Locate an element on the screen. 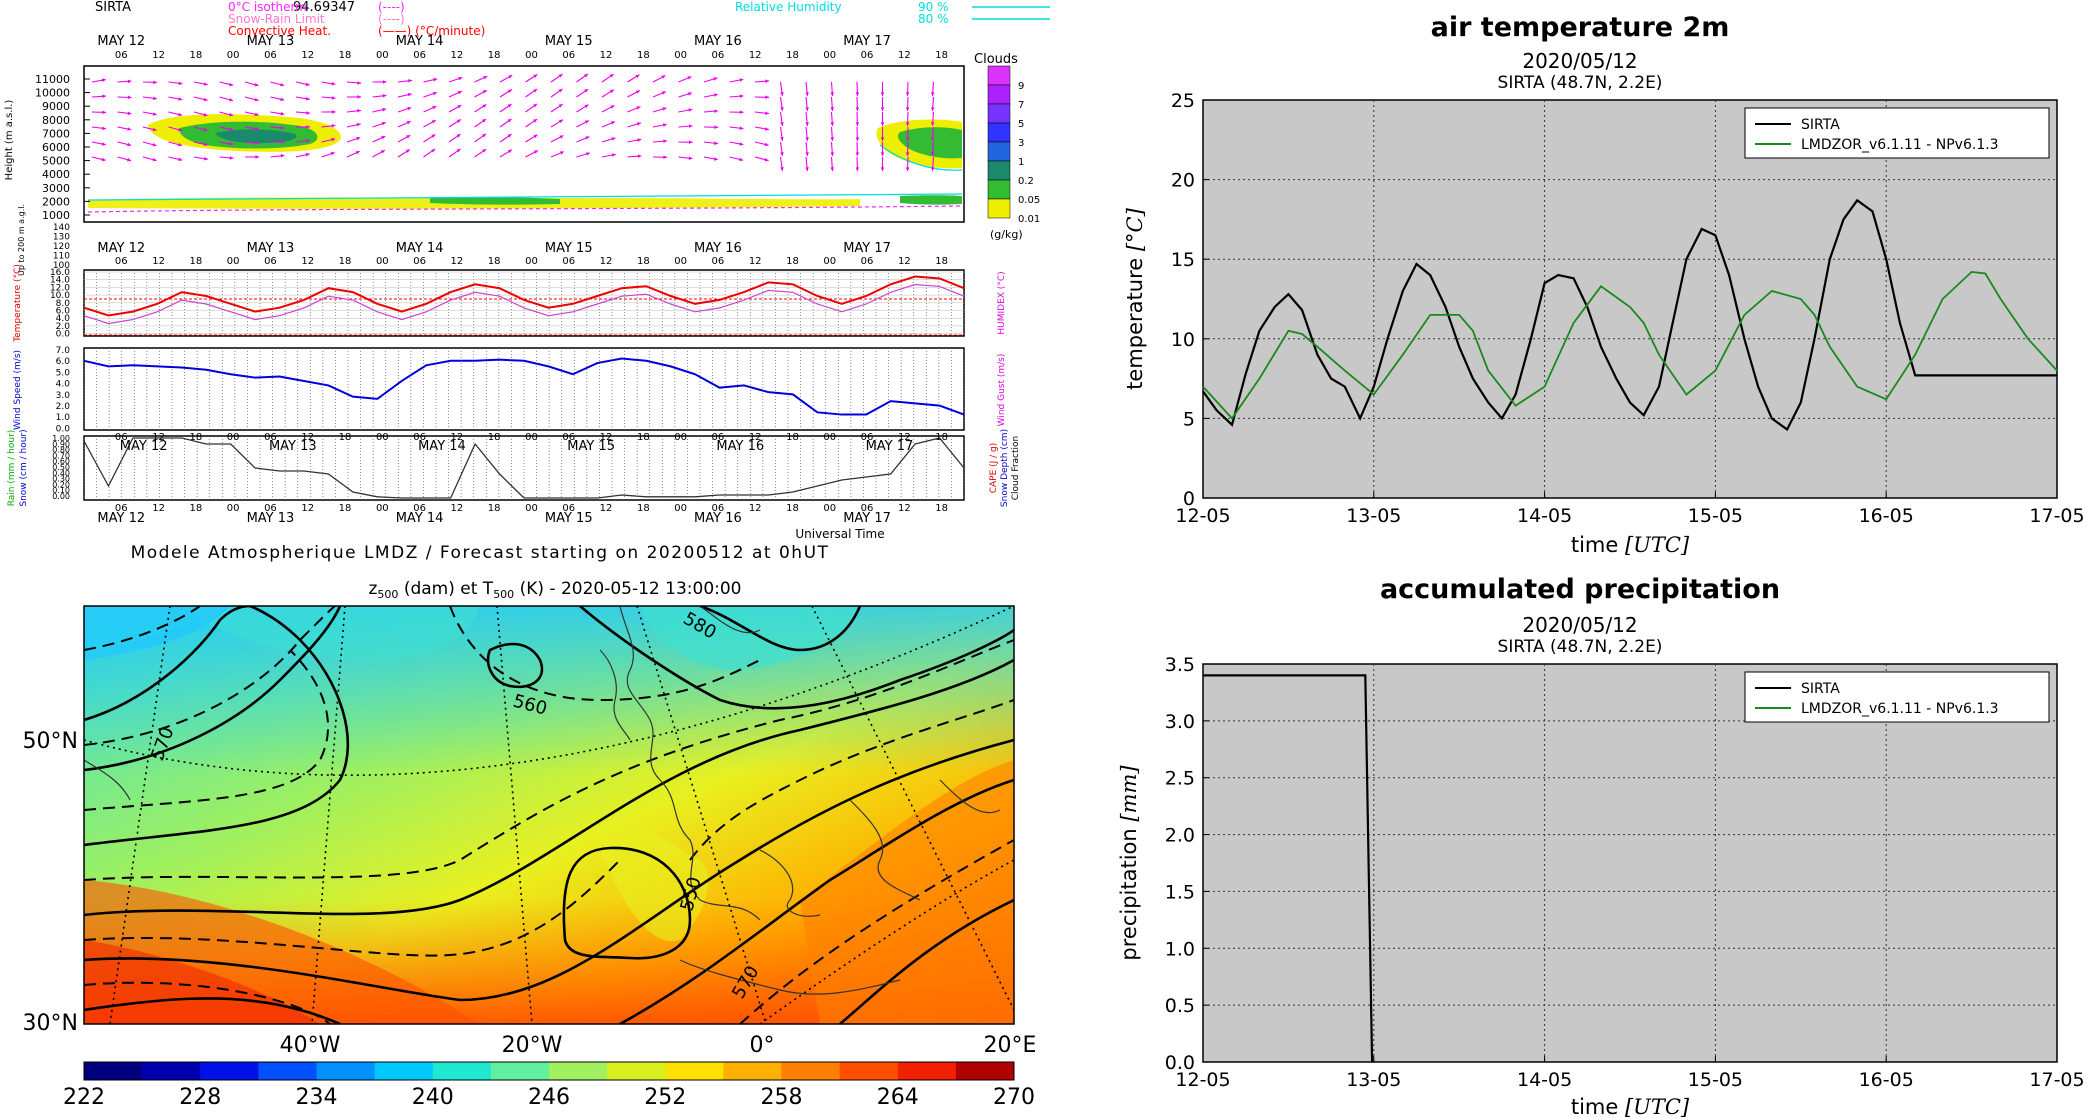 The image size is (2100, 1120). cloud-level-label: 0.01 is located at coordinates (1029, 219).